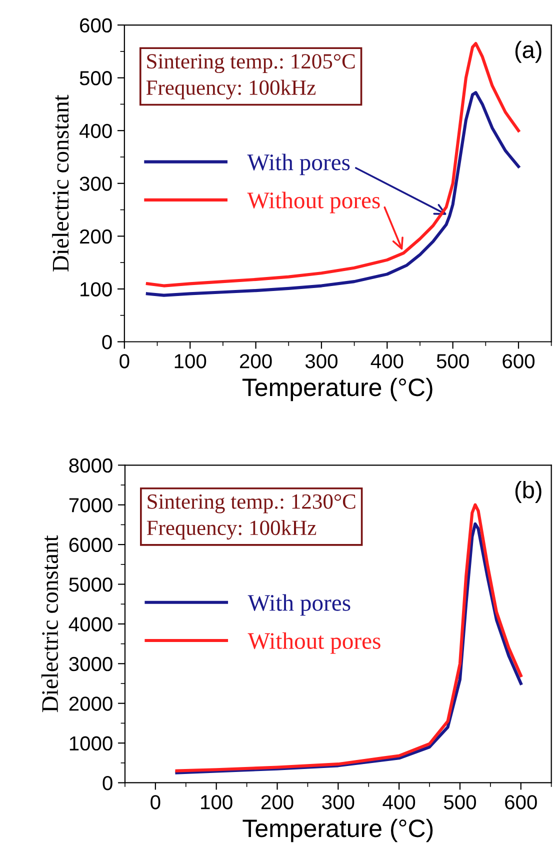 The image size is (553, 863). Describe the element at coordinates (96, 25) in the screenshot. I see `y-tick-label: 600` at that location.